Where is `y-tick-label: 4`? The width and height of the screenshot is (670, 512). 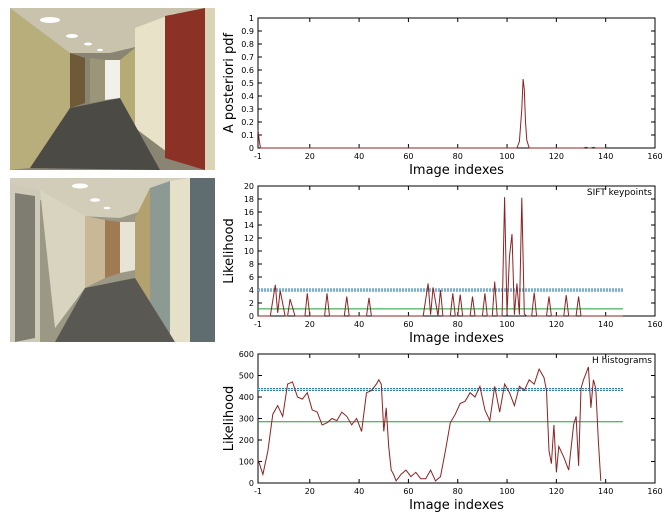
y-tick-label: 4 is located at coordinates (251, 290).